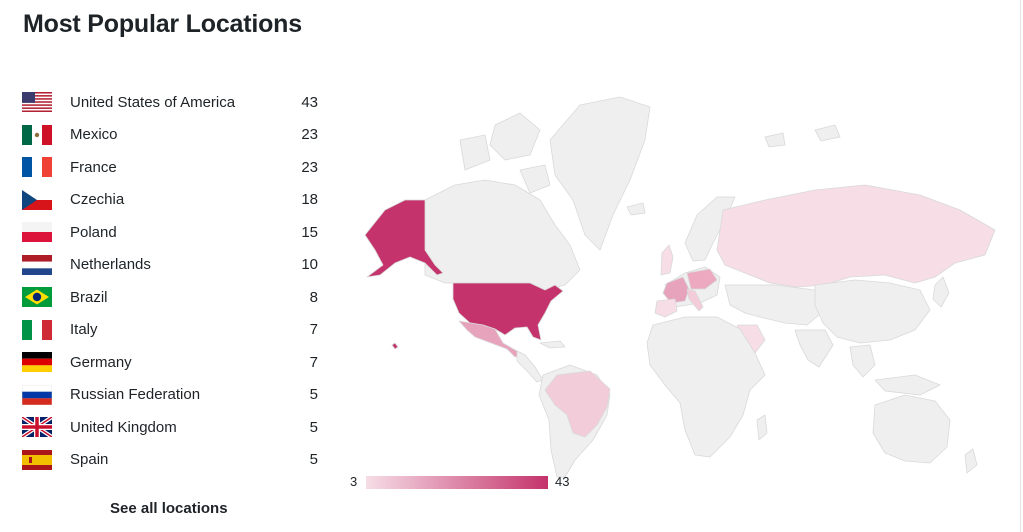 This screenshot has height=532, width=1023. I want to click on list-item: Italy 7, so click(172, 330).